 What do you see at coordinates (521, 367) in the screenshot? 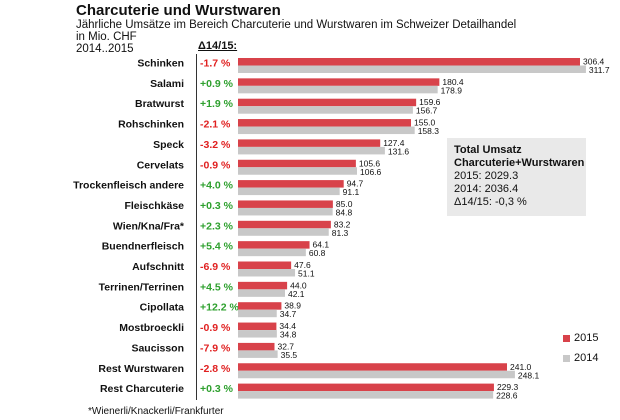
I see `value-label-2015: 241.0` at bounding box center [521, 367].